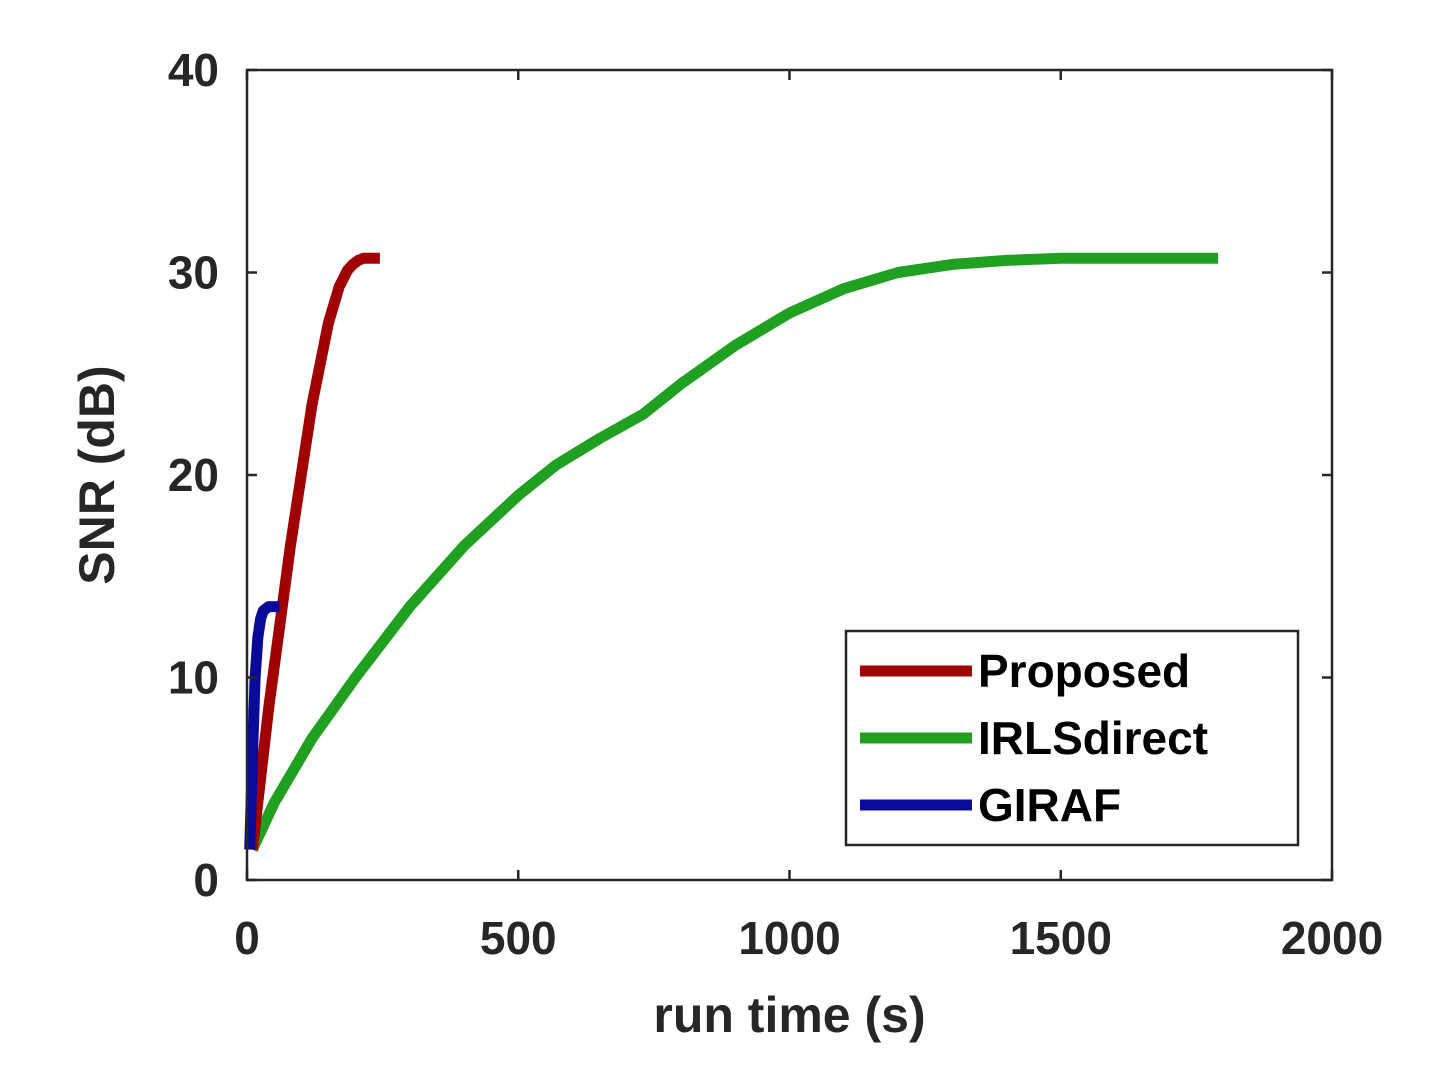 The width and height of the screenshot is (1434, 1092). What do you see at coordinates (97, 474) in the screenshot?
I see `y-axis-title: SNR (dB)` at bounding box center [97, 474].